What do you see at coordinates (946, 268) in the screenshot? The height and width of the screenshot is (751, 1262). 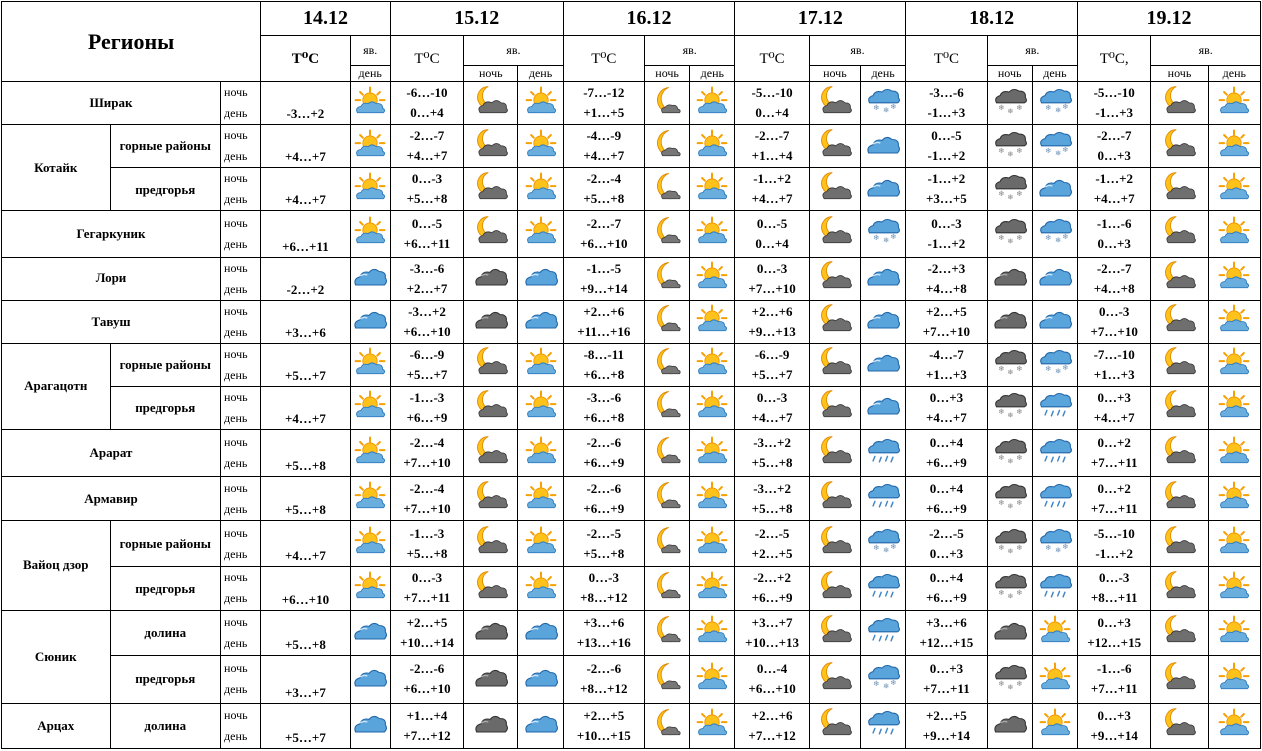 I see `temp-night: -2…+3` at bounding box center [946, 268].